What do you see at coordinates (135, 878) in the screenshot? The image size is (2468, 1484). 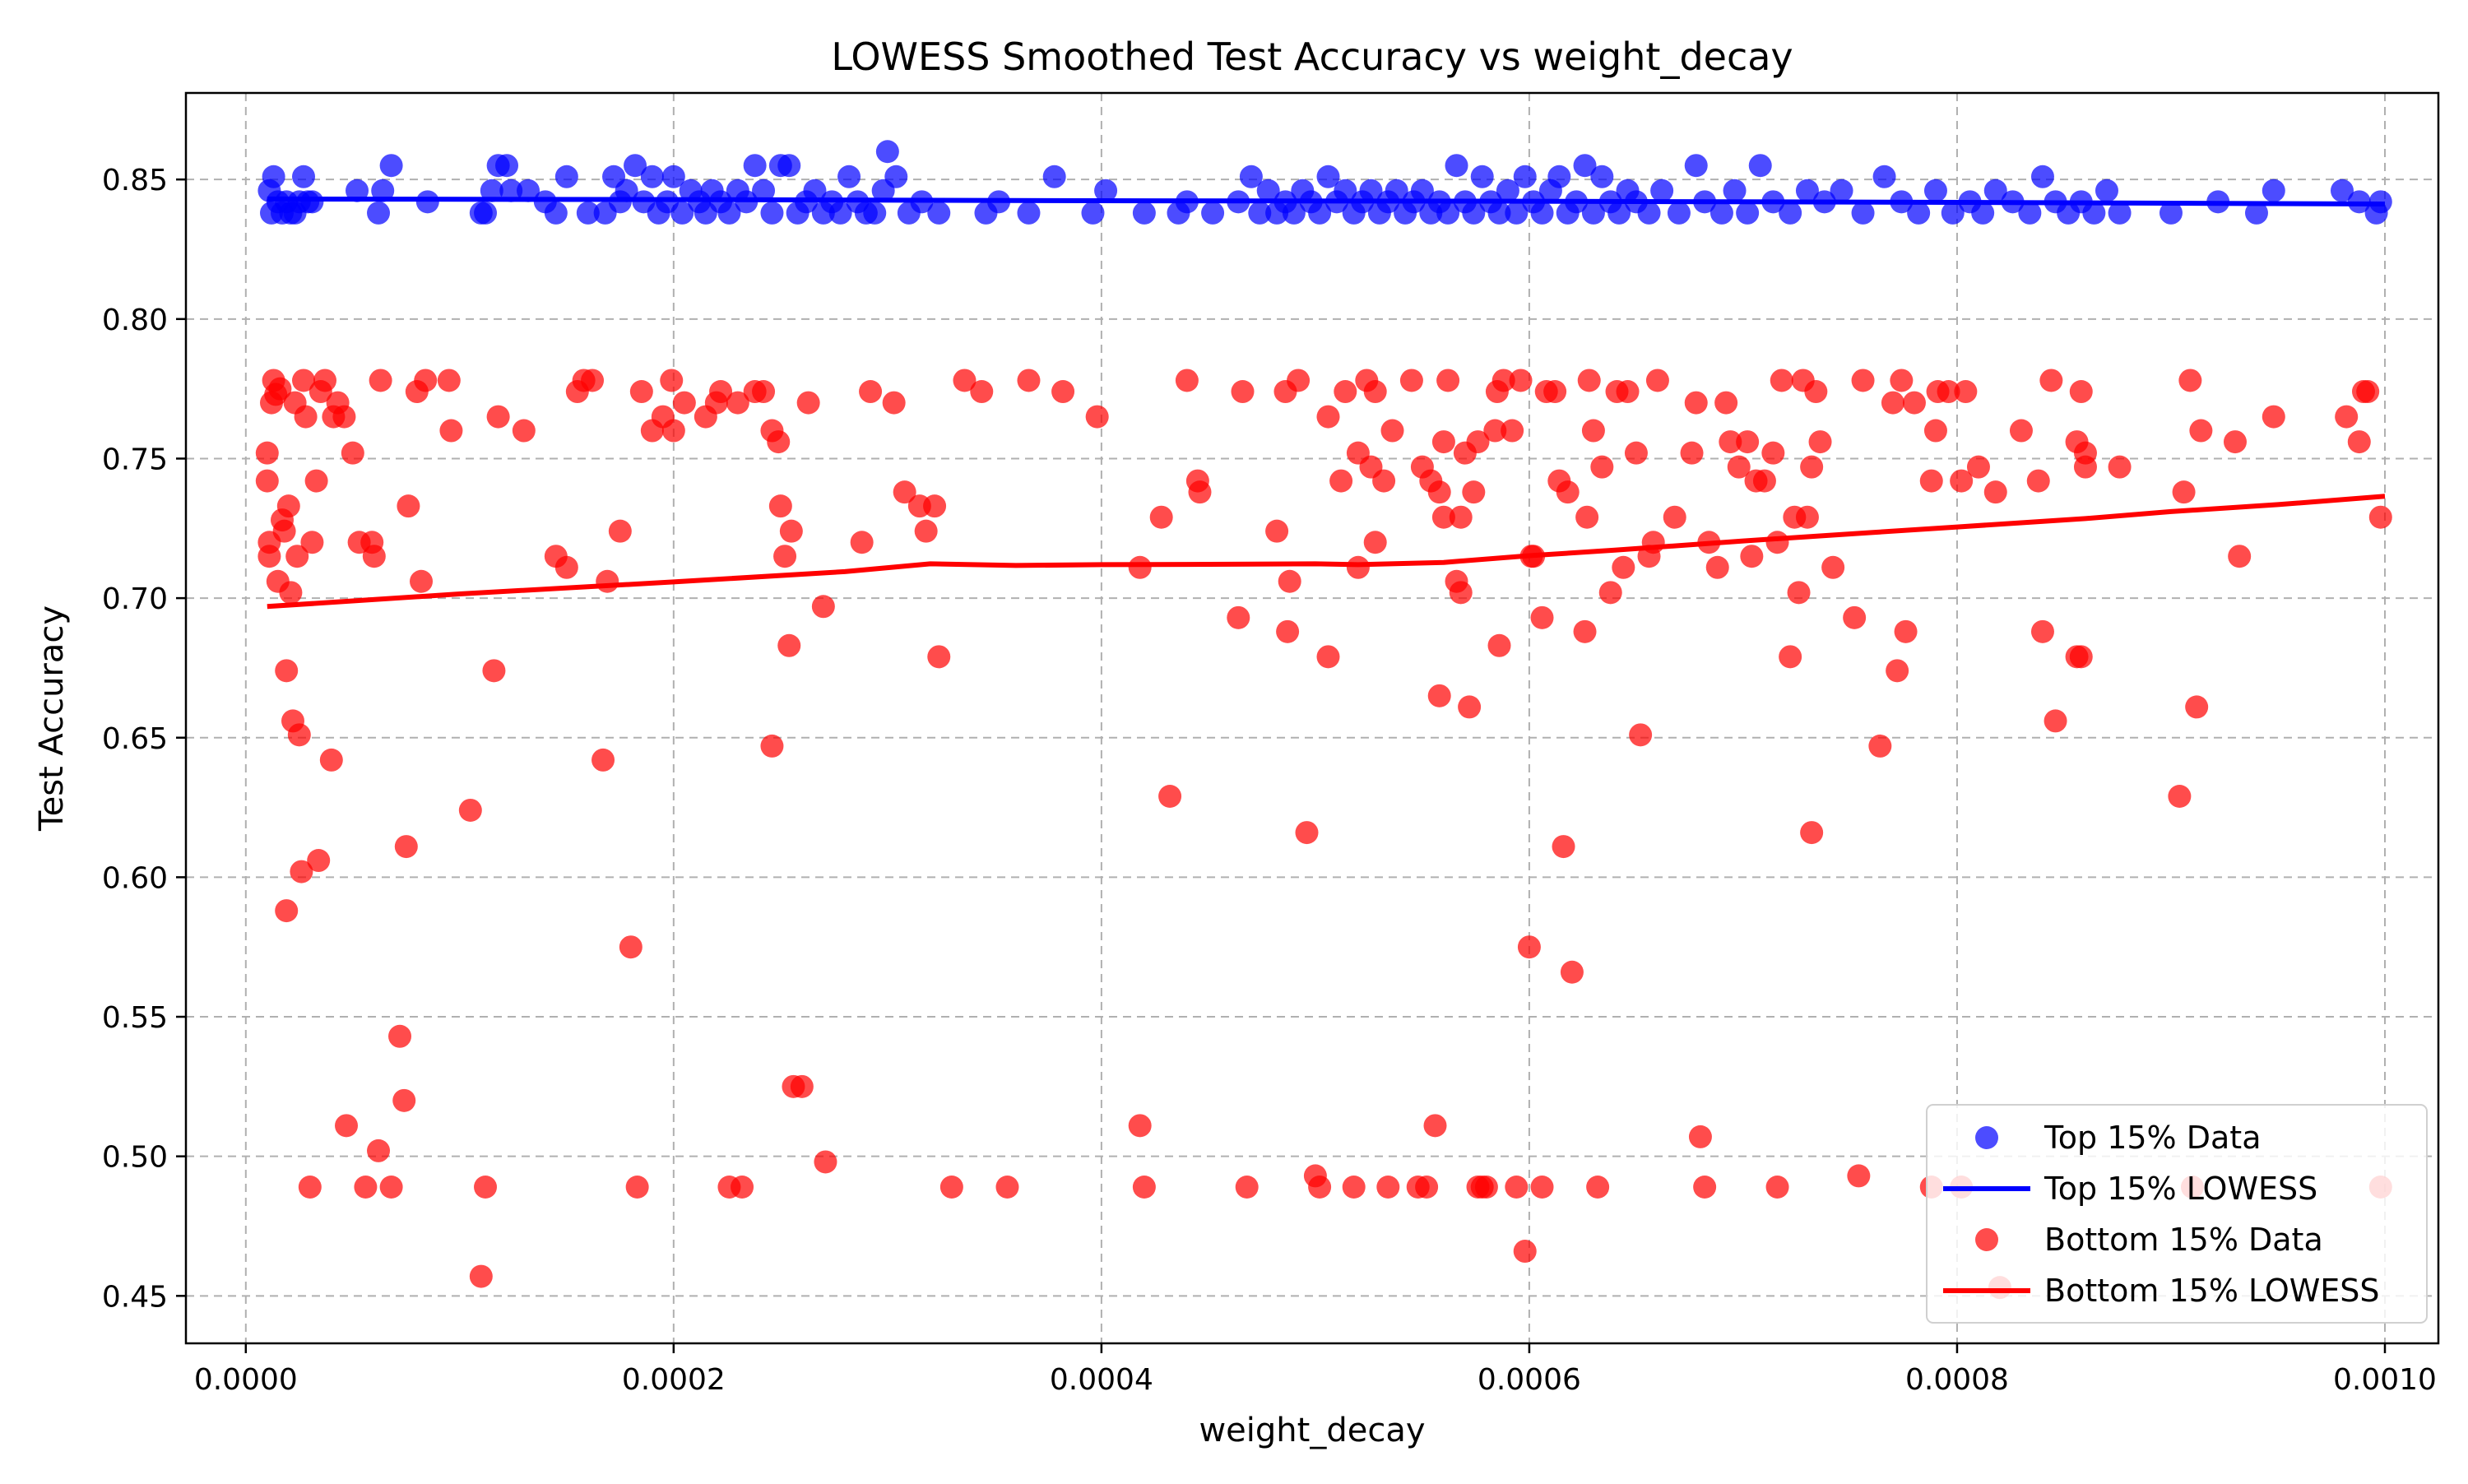 I see `y-tick-label: 0.60` at bounding box center [135, 878].